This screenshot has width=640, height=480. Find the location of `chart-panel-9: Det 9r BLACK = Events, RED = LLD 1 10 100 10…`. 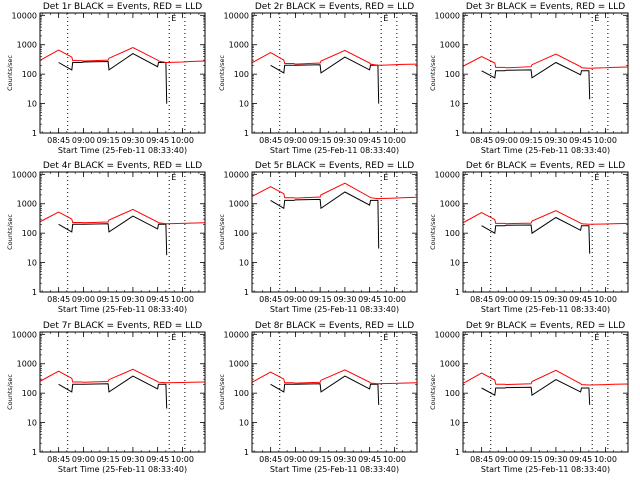

chart-panel-9: Det 9r BLACK = Events, RED = LLD 1 10 100 10… is located at coordinates (529, 397).